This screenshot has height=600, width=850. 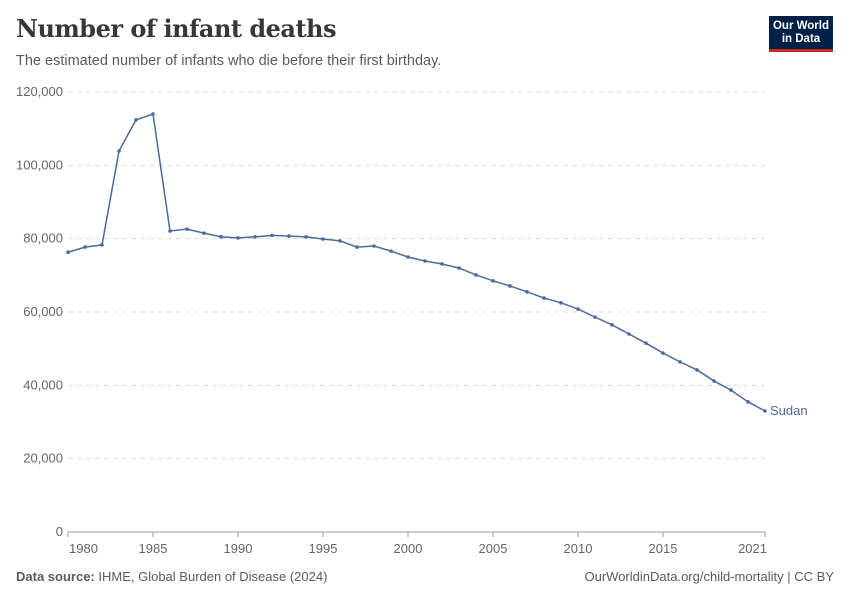 I want to click on x-tick-label: 2015, so click(x=663, y=548).